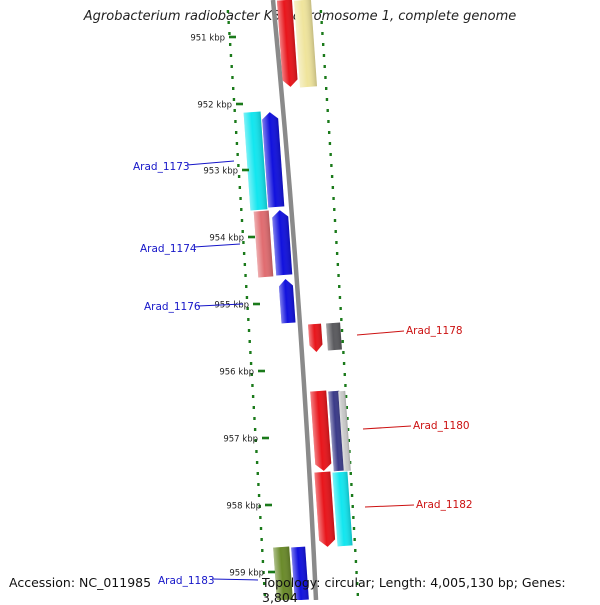 Image resolution: width=600 pixels, height=605 pixels. What do you see at coordinates (172, 307) in the screenshot?
I see `gene-label: Arad_1176` at bounding box center [172, 307].